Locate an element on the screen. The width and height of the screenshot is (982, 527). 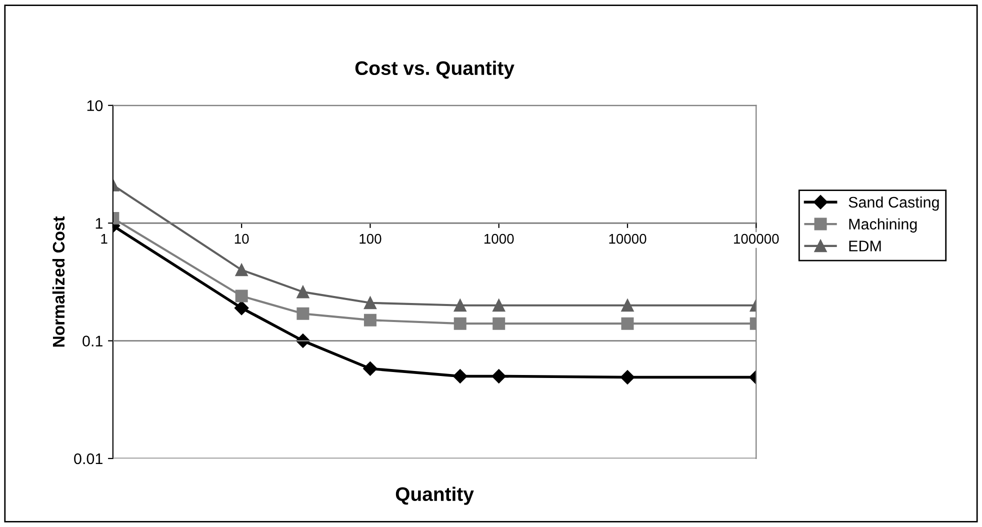
y-axis-title: Normalized Cost is located at coordinates (58, 281).